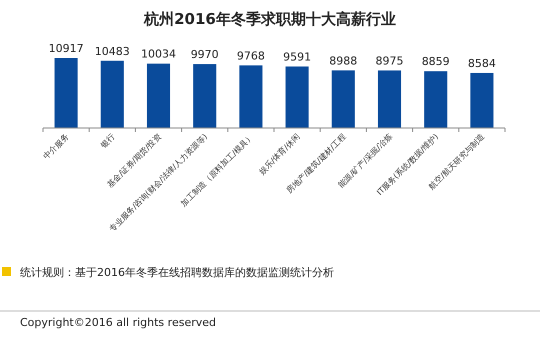 The height and width of the screenshot is (339, 540). What do you see at coordinates (118, 322) in the screenshot?
I see `text: Copyright©2016 all rights reserved` at bounding box center [118, 322].